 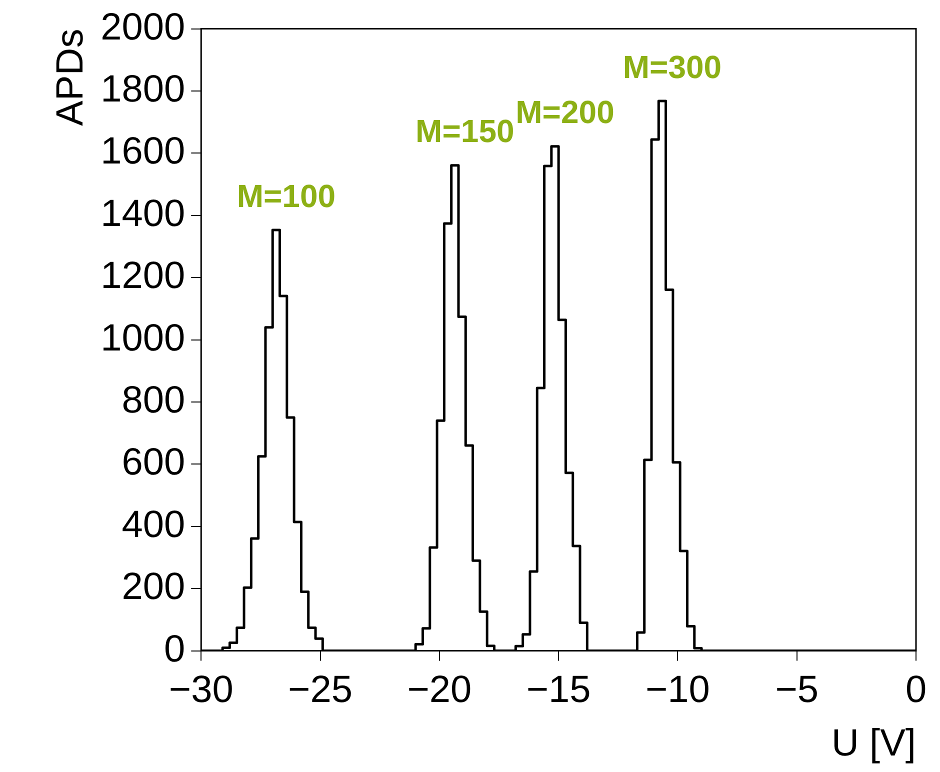 What do you see at coordinates (201, 690) in the screenshot?
I see `x-tick-label: −30` at bounding box center [201, 690].